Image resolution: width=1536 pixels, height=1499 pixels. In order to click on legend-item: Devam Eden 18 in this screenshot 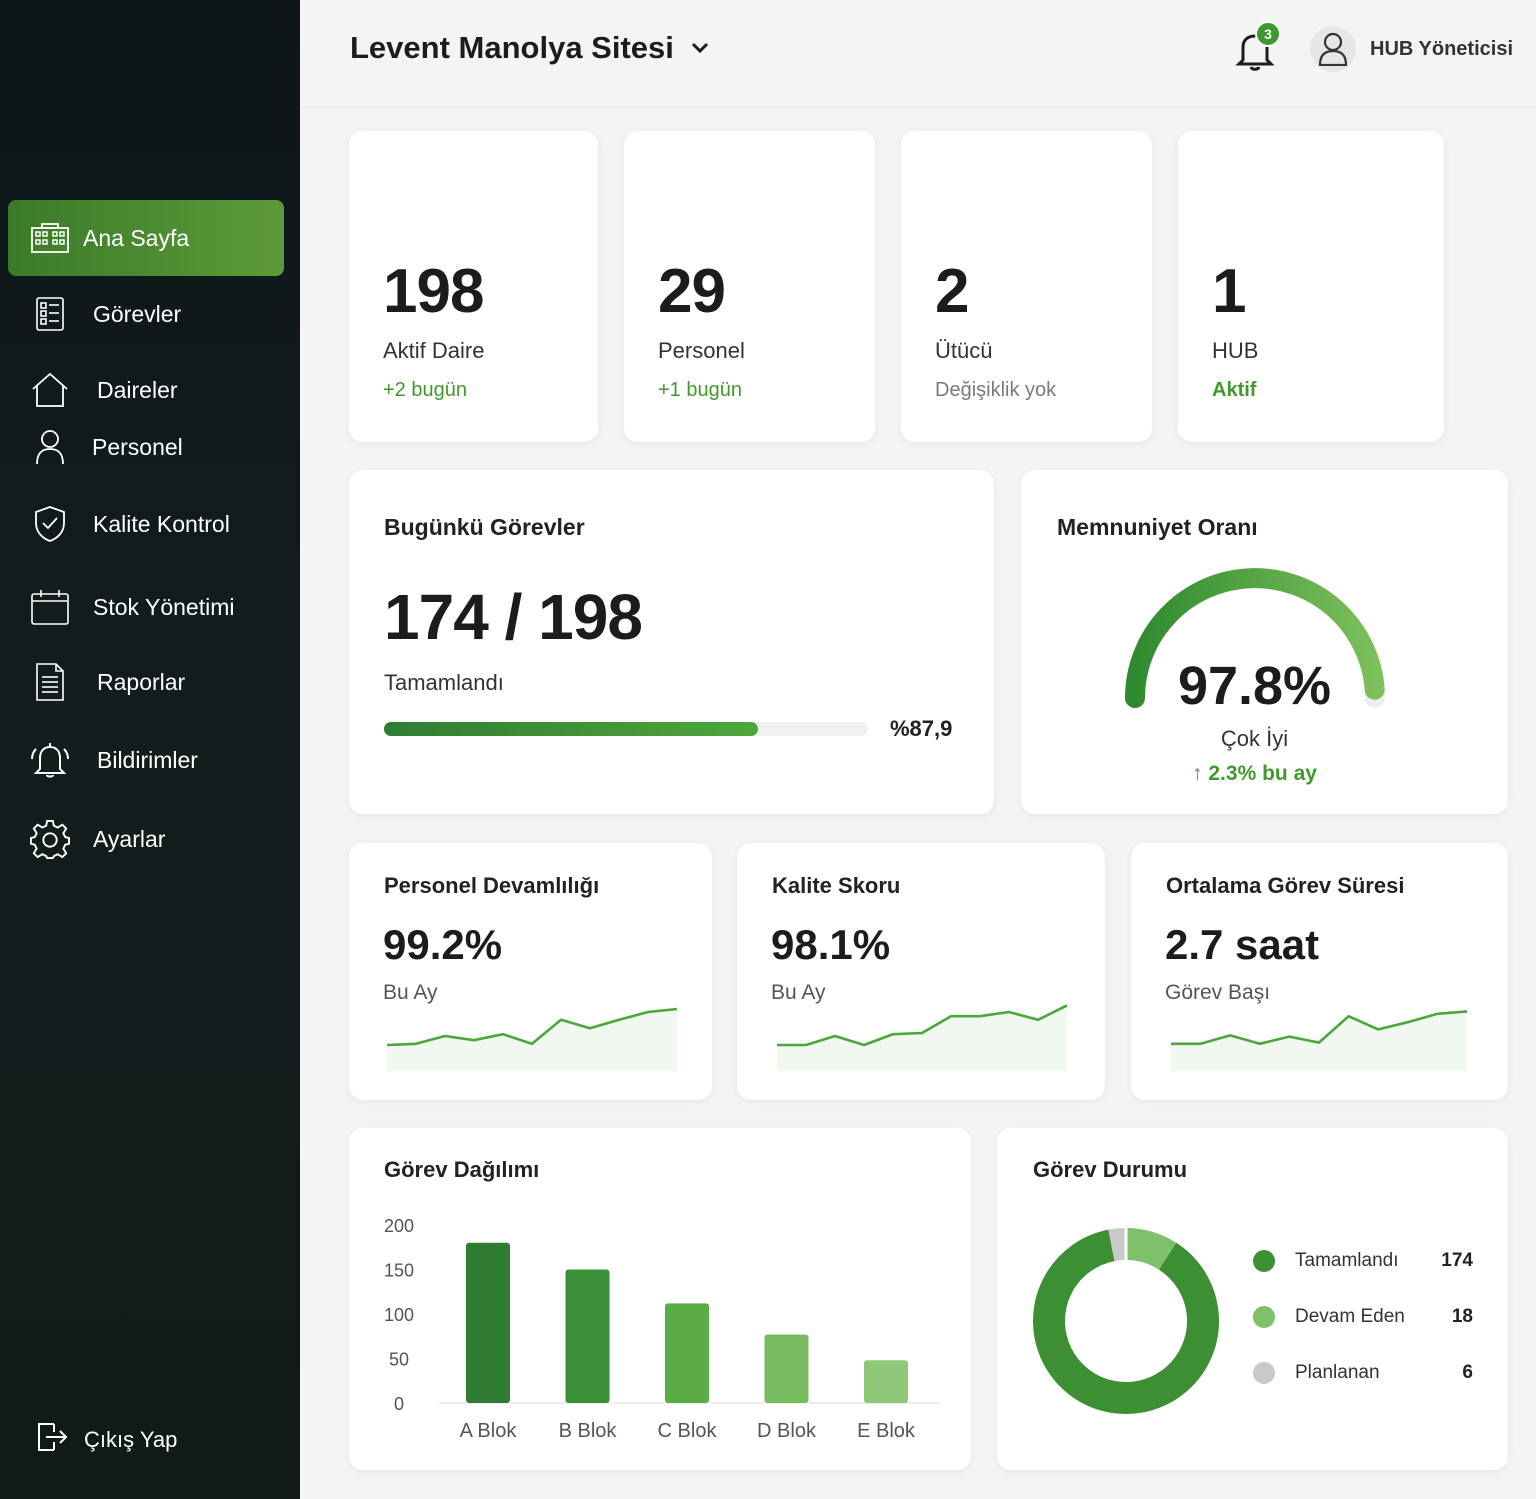, I will do `click(1363, 1317)`.